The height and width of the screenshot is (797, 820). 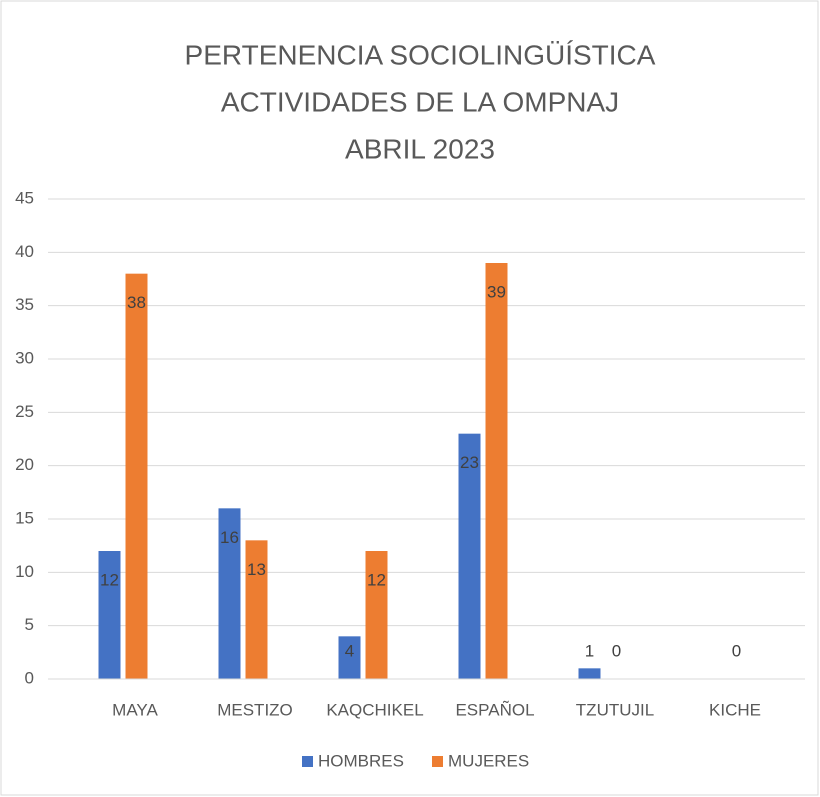 I want to click on x-tick-label: KAQCHIKEL, so click(x=374, y=709).